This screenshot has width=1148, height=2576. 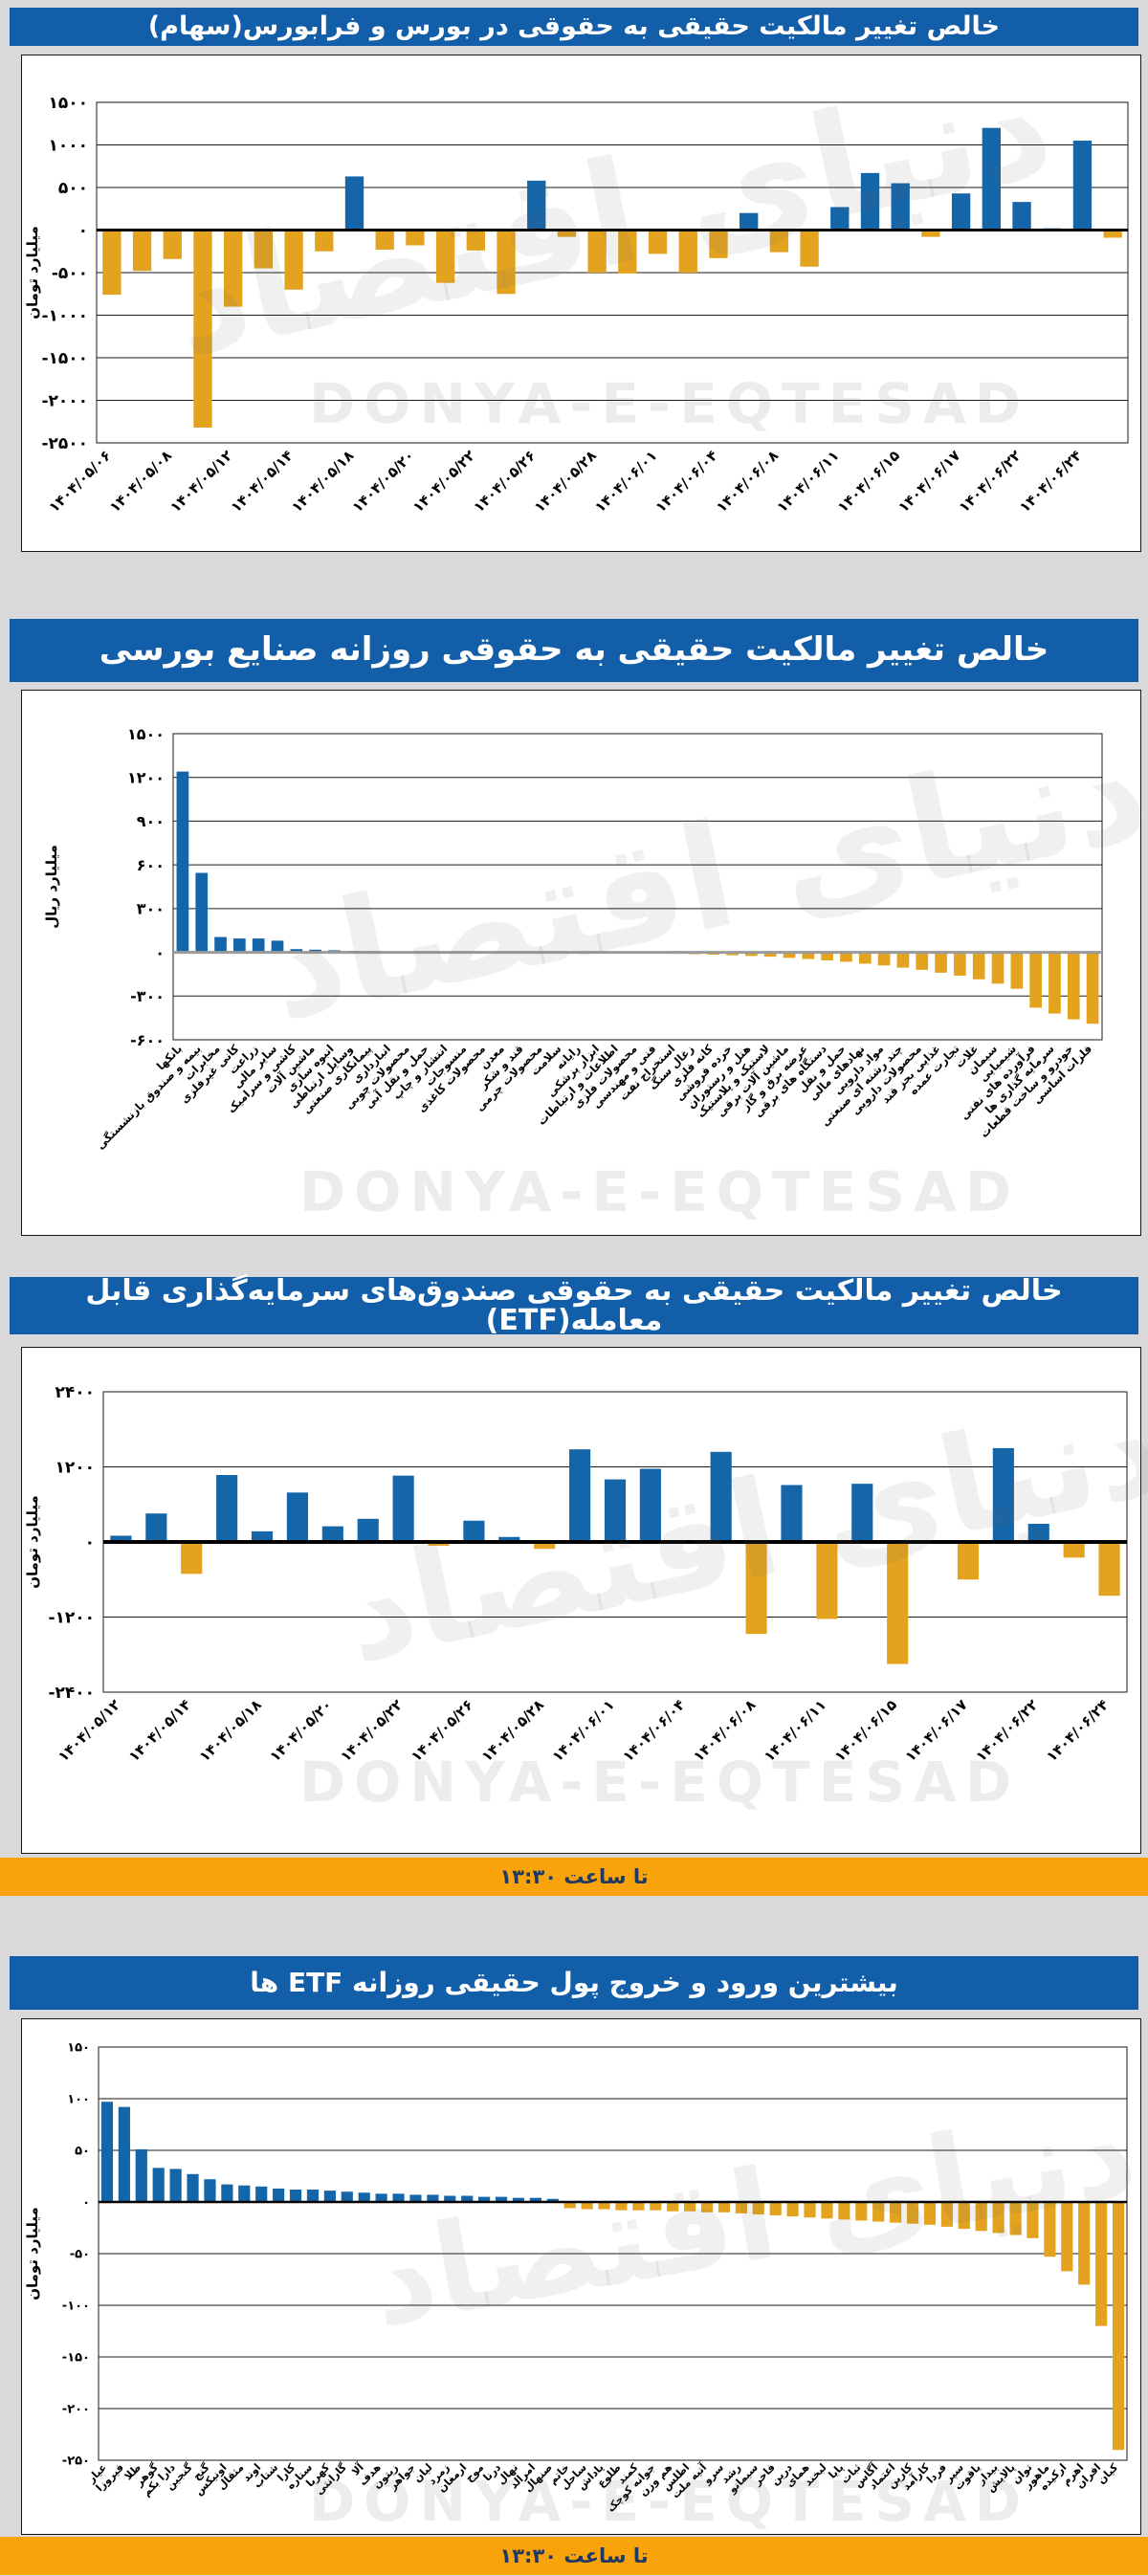 What do you see at coordinates (1108, 2474) in the screenshot?
I see `svg-text: کیان` at bounding box center [1108, 2474].